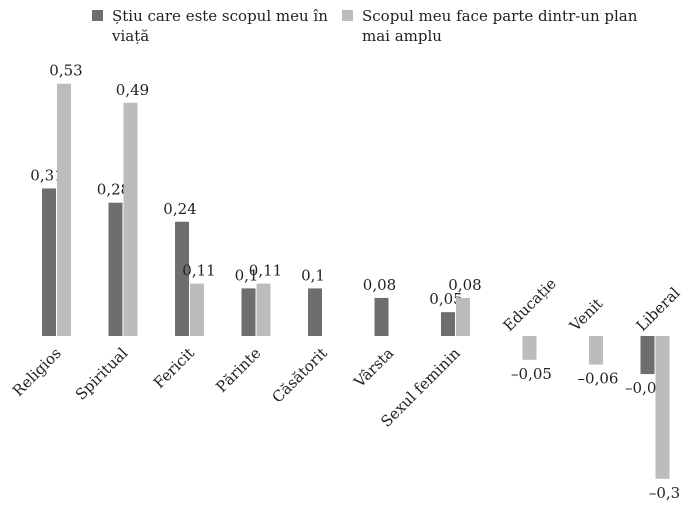 This screenshot has height=508, width=697. What do you see at coordinates (65, 71) in the screenshot?
I see `data-label-2-religios: 0,53` at bounding box center [65, 71].